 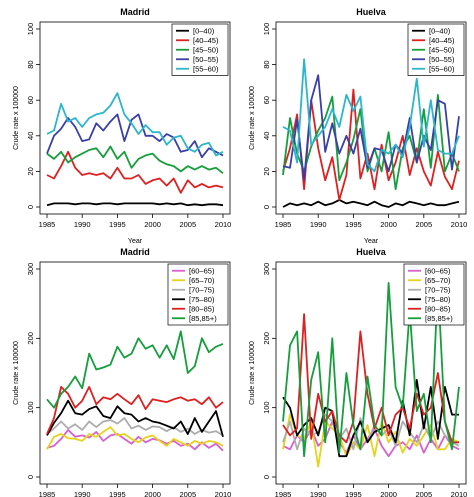 What do you see at coordinates (206, 59) in the screenshot?
I see `legend-label: [50–55)` at bounding box center [206, 59].